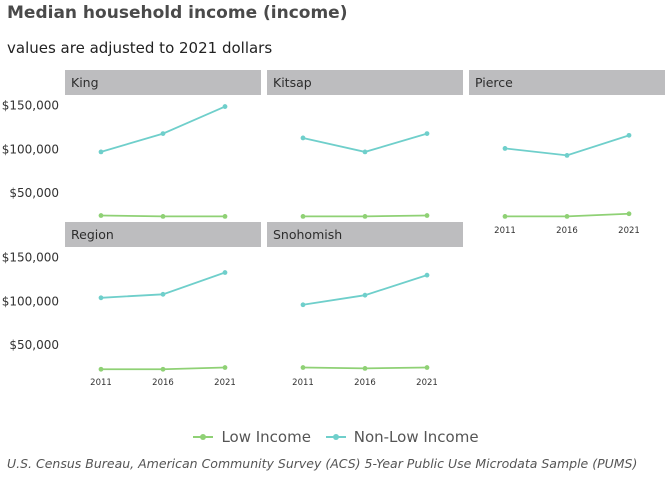  What do you see at coordinates (427, 383) in the screenshot?
I see `x-tick-label-snohomish: 2021` at bounding box center [427, 383].